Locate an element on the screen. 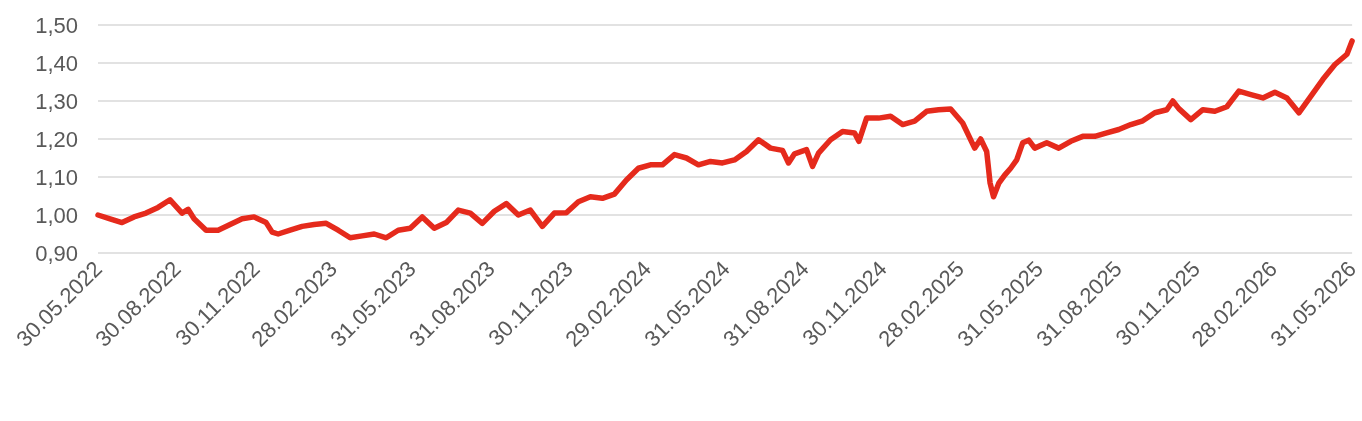  y-tick-label: 1,40 is located at coordinates (56, 63).